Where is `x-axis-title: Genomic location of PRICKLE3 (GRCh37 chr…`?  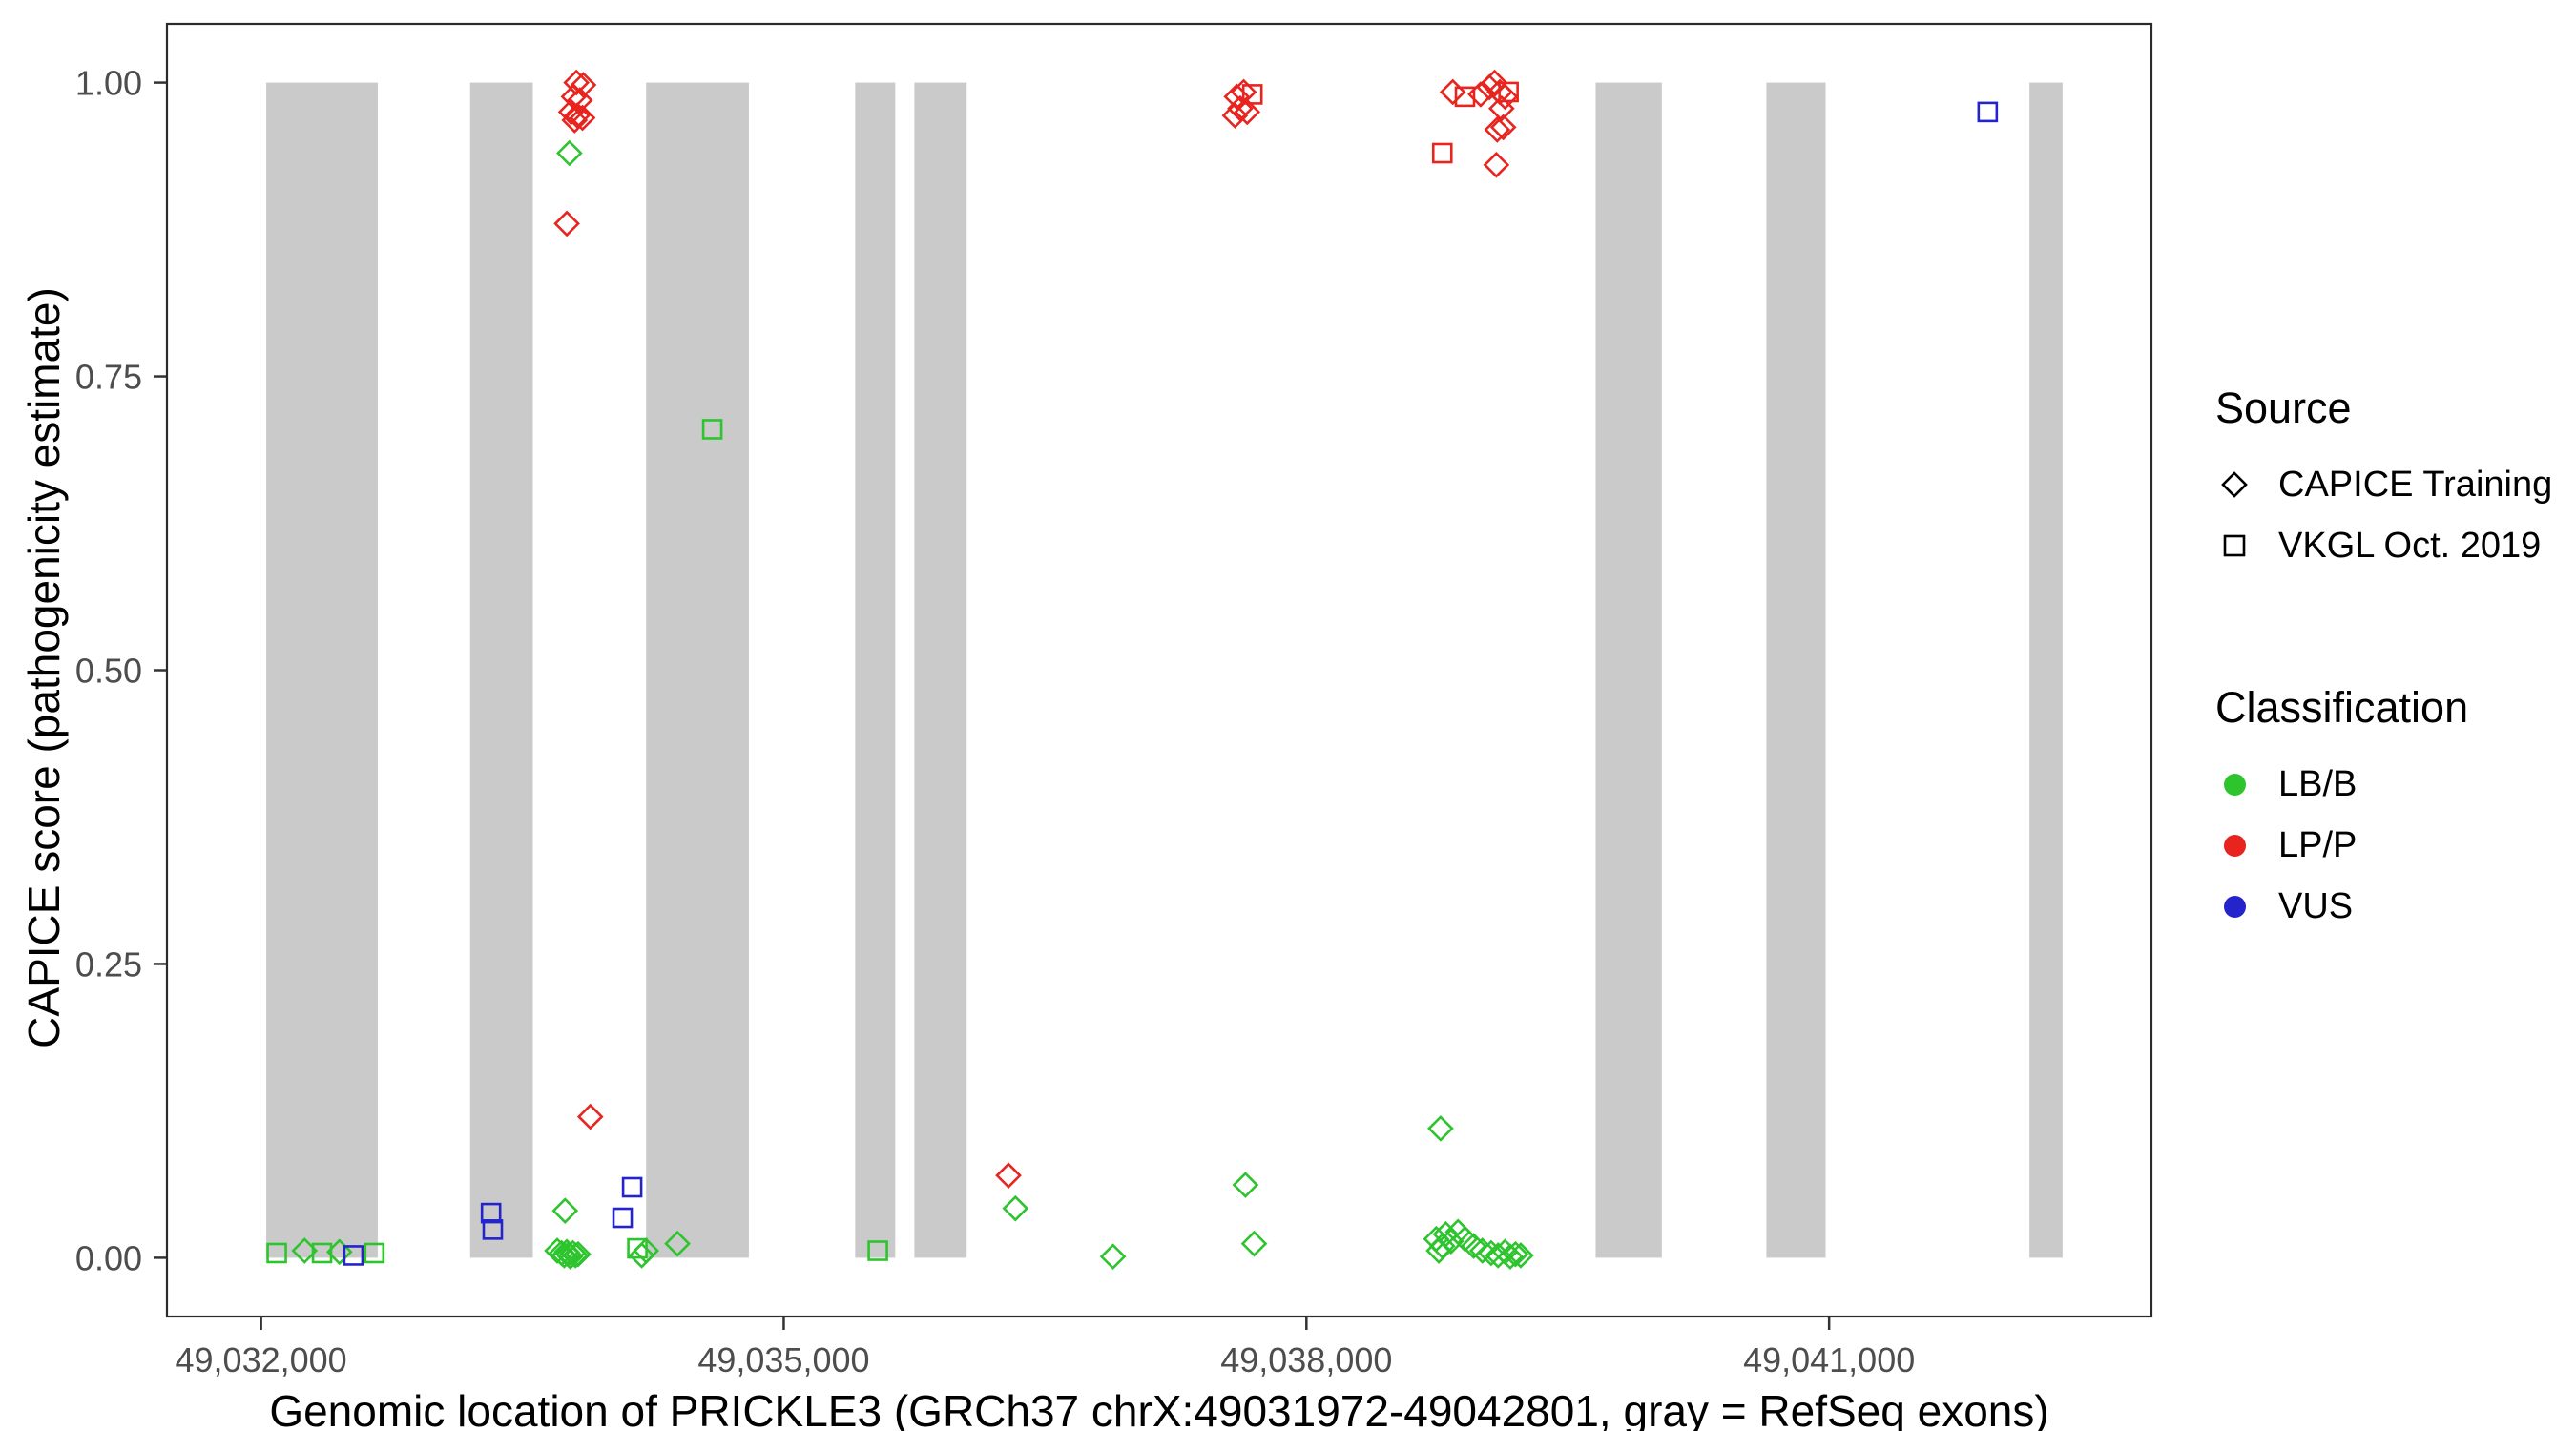 x-axis-title: Genomic location of PRICKLE3 (GRCh37 chr… is located at coordinates (1159, 1408).